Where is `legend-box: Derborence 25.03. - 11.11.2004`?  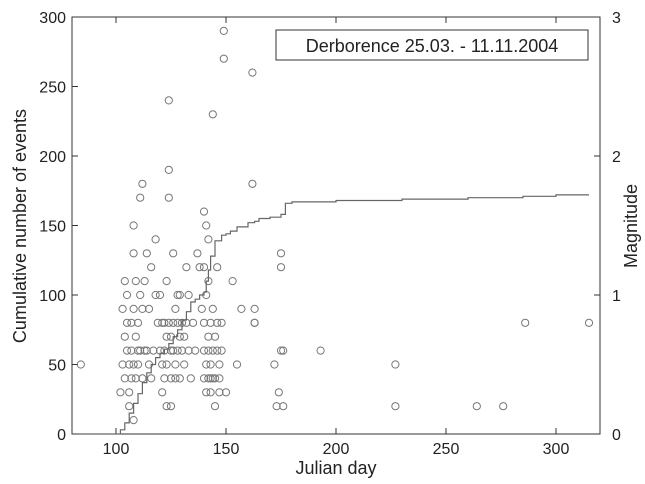
legend-box: Derborence 25.03. - 11.11.2004 is located at coordinates (432, 45).